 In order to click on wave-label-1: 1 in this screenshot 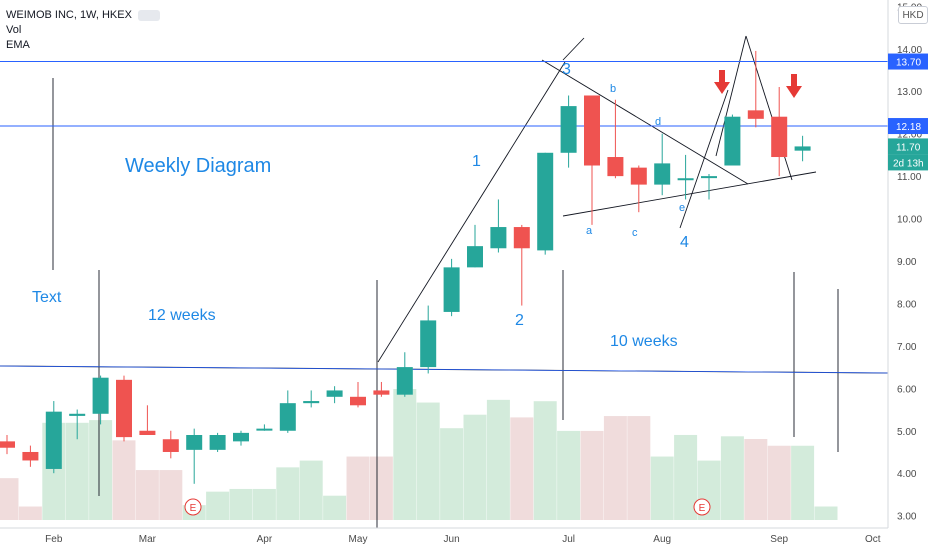, I will do `click(476, 161)`.